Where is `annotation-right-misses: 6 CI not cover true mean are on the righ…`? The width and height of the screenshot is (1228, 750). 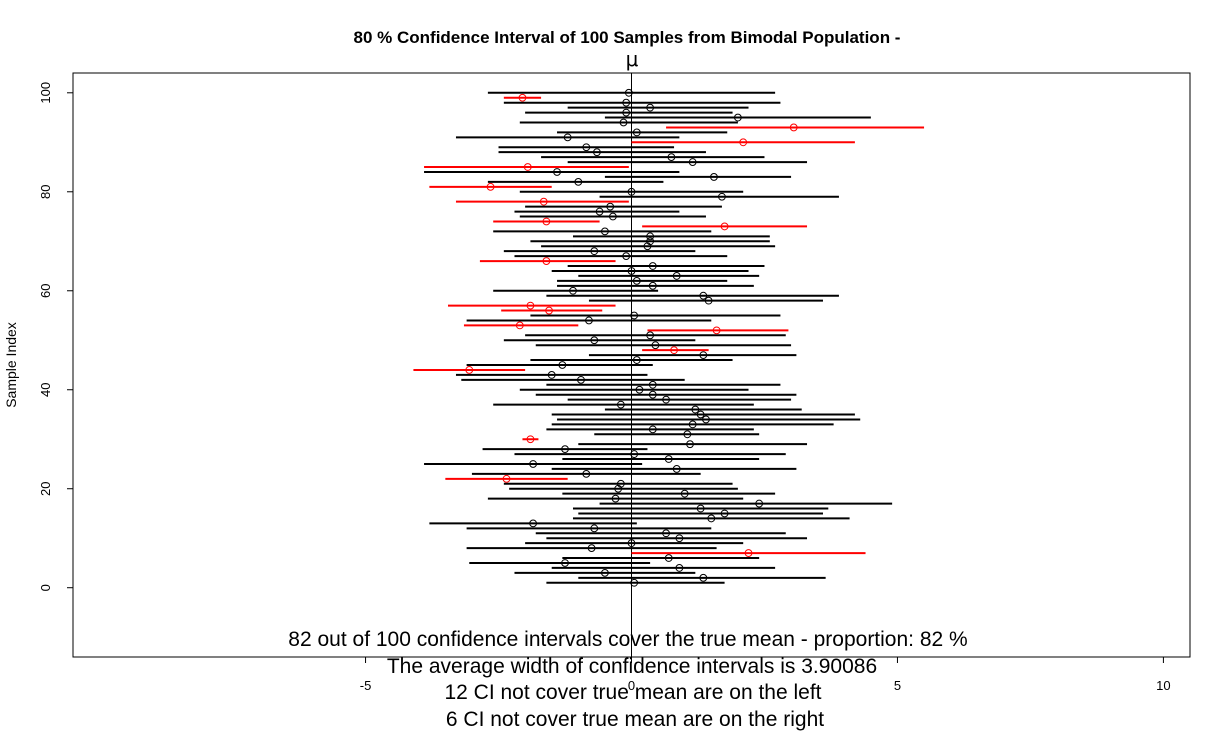
annotation-right-misses: 6 CI not cover true mean are on the righ… is located at coordinates (635, 719).